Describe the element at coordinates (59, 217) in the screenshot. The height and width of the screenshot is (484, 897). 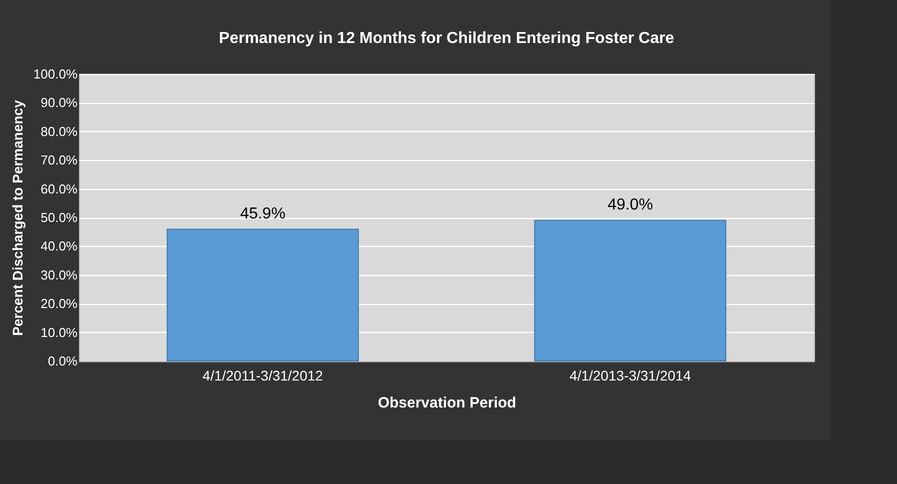
I see `y-tick-label: 50.0%` at that location.